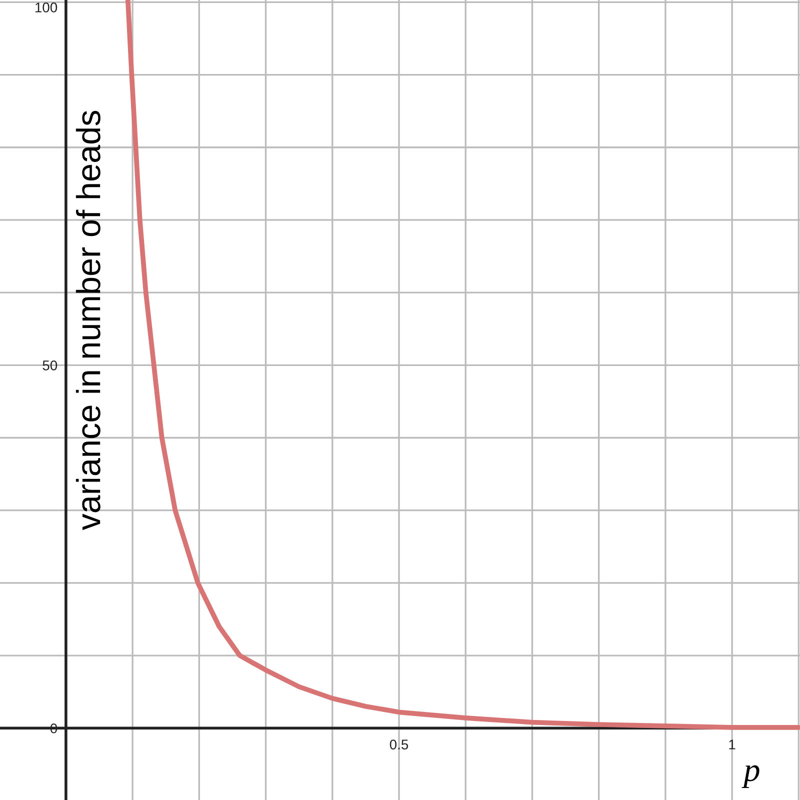 This screenshot has width=800, height=800. I want to click on y-tick-label: 50, so click(50, 365).